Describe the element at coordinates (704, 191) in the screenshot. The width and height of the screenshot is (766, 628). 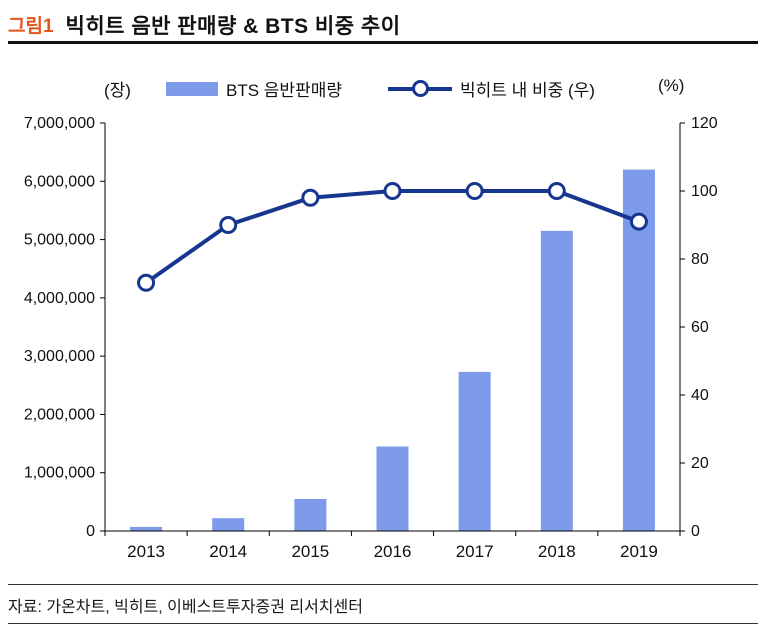
I see `right-axis-tick-label: 100` at that location.